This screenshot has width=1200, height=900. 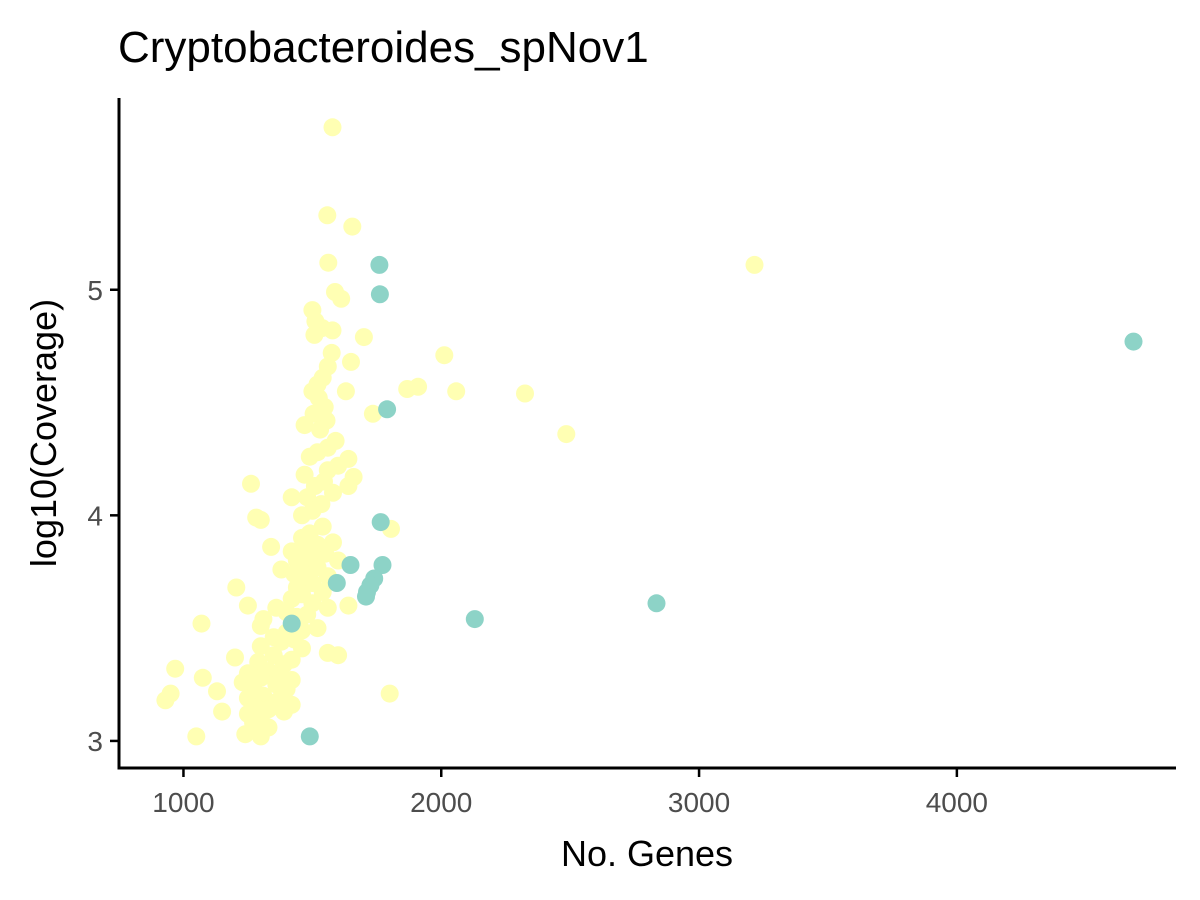 What do you see at coordinates (699, 802) in the screenshot?
I see `x-tick-label-3000: 3000` at bounding box center [699, 802].